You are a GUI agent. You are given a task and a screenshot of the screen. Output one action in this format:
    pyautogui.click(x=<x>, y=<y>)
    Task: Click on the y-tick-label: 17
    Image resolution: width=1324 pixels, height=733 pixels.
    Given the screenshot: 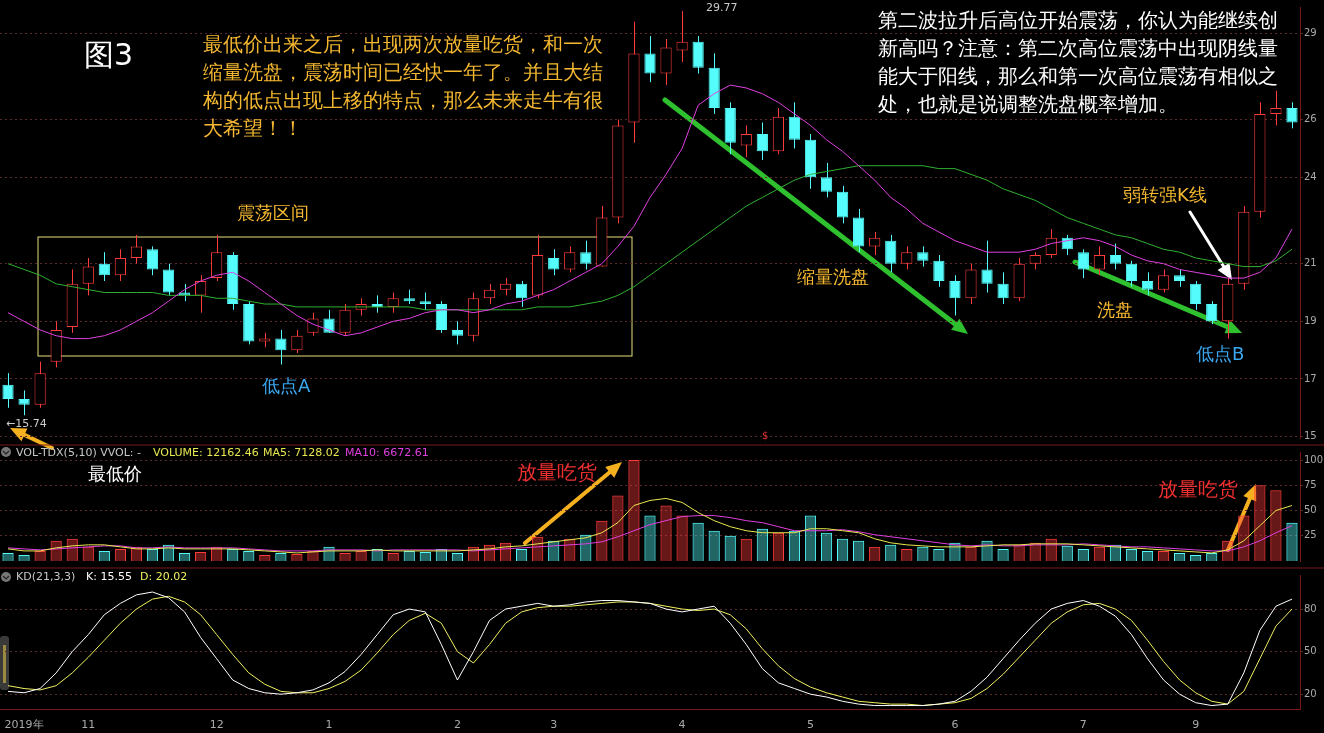 What is the action you would take?
    pyautogui.click(x=1310, y=378)
    